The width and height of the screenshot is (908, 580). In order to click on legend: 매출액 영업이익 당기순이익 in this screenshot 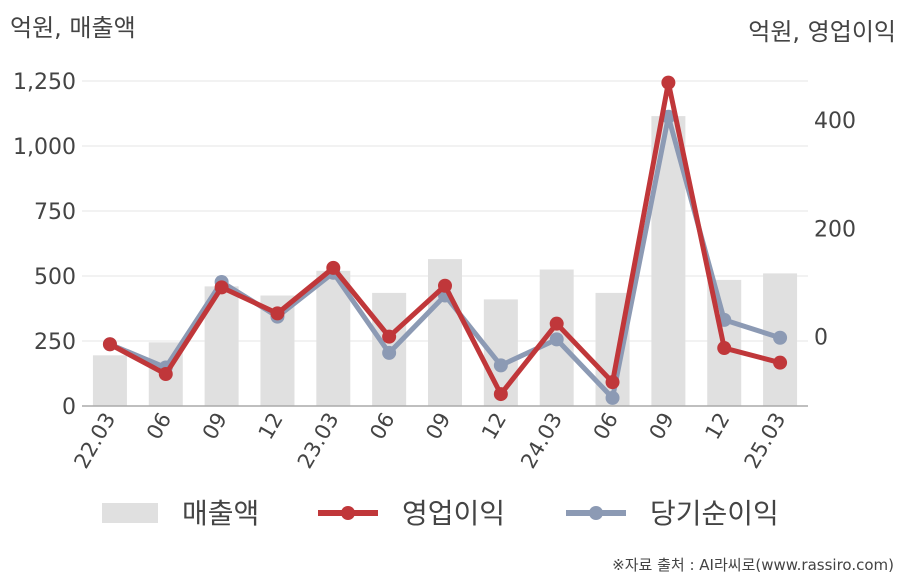, I will do `click(440, 513)`.